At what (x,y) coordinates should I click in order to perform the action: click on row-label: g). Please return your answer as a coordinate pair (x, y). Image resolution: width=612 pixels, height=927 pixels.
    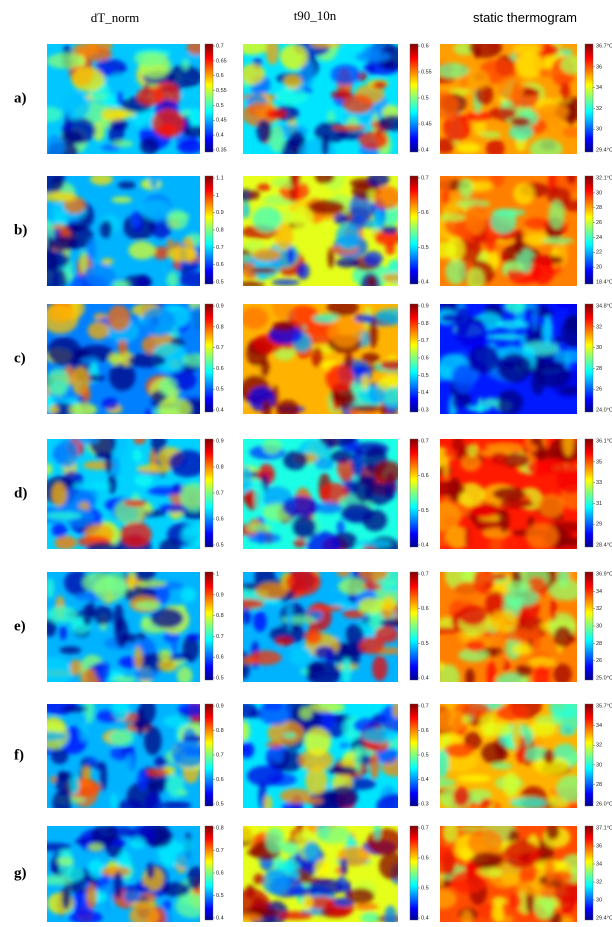
    Looking at the image, I should click on (20, 873).